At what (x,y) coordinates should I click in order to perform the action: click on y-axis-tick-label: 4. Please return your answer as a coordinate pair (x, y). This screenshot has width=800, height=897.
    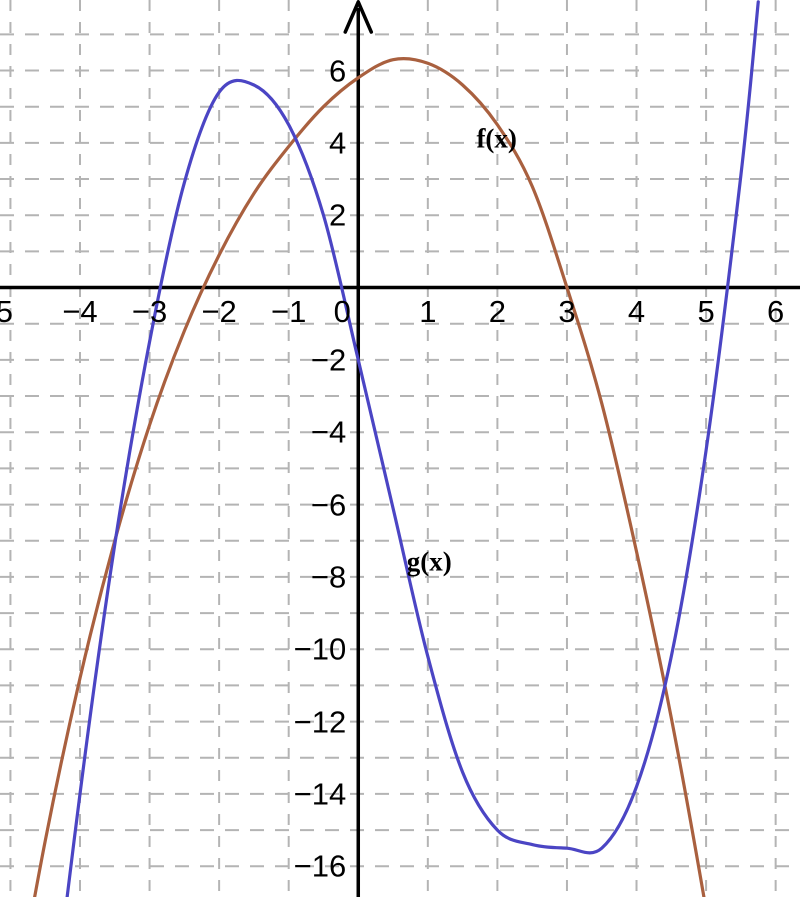
    Looking at the image, I should click on (338, 143).